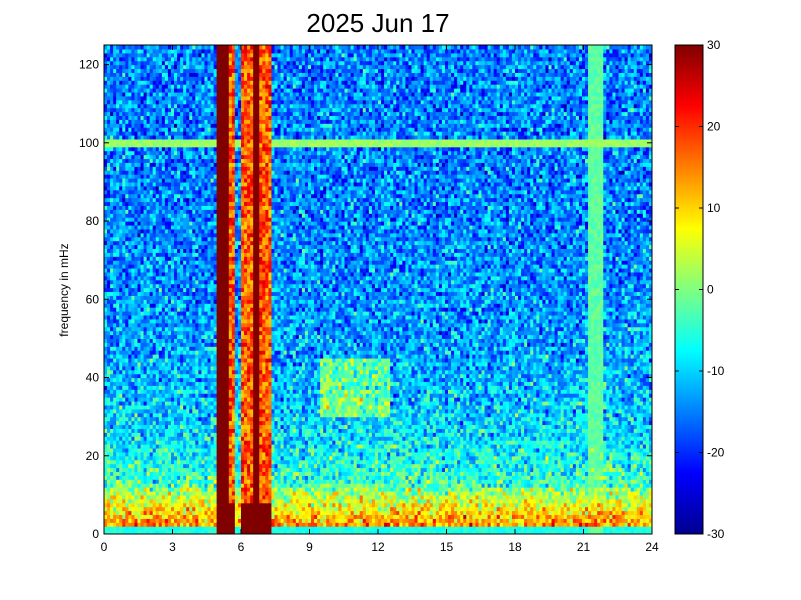 This screenshot has width=801, height=600. I want to click on y-axis-label: frequency in mHz, so click(64, 289).